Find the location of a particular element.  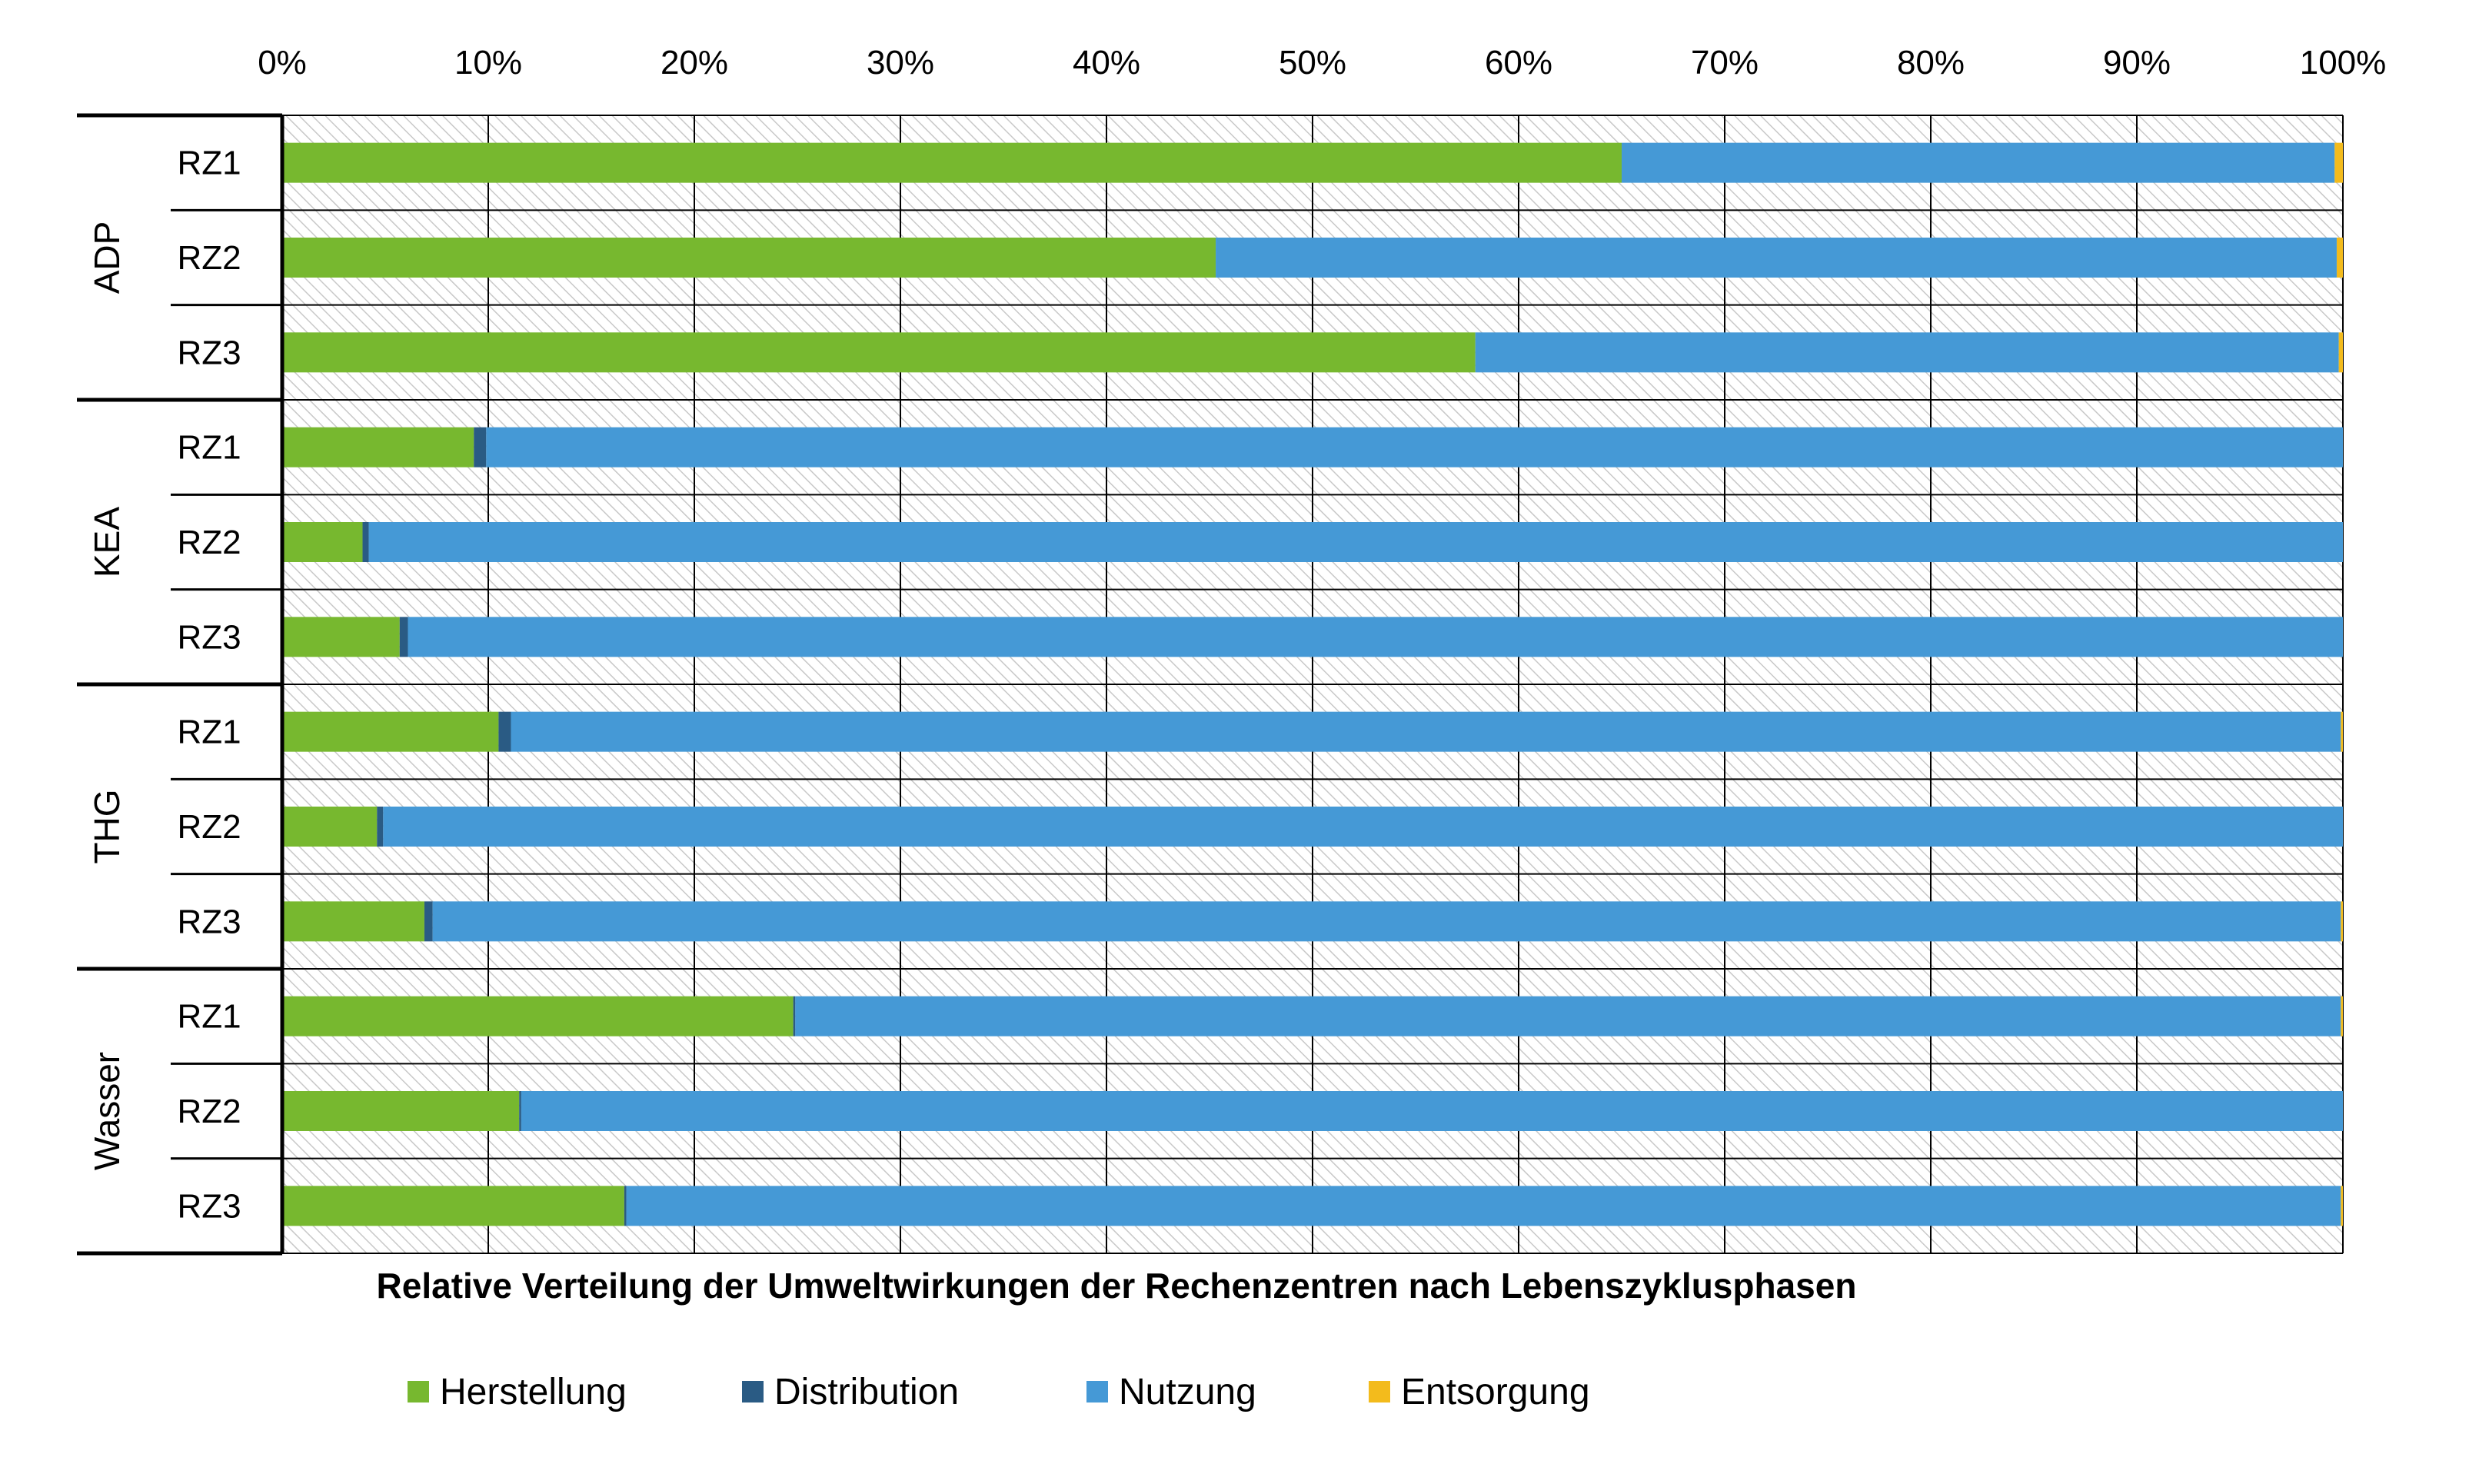

legend-label: Herstellung is located at coordinates (533, 1392).